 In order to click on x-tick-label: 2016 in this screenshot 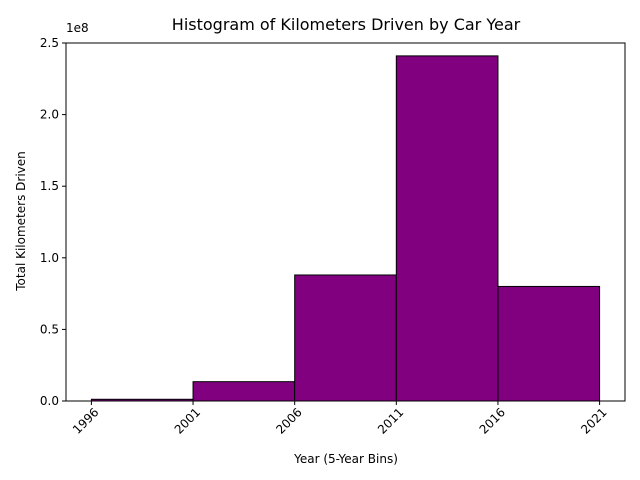, I will do `click(492, 420)`.